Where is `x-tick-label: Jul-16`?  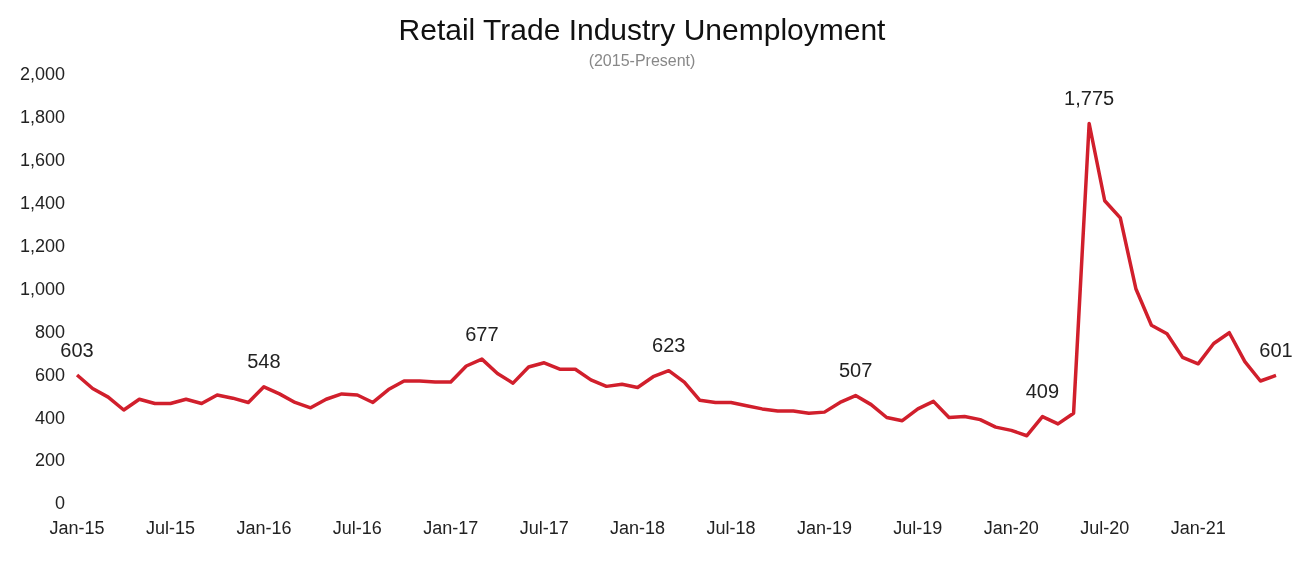 x-tick-label: Jul-16 is located at coordinates (357, 528).